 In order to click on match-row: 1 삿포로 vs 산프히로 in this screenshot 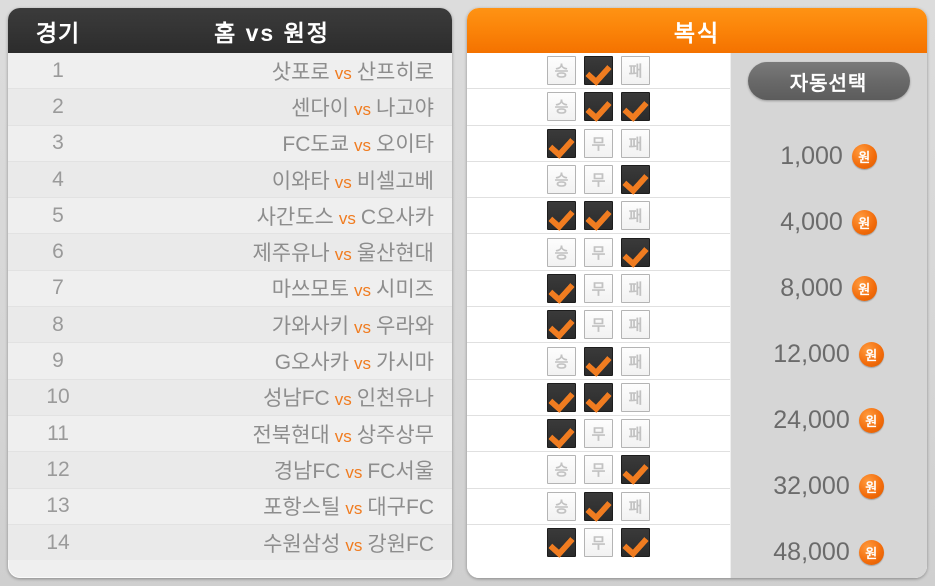, I will do `click(230, 71)`.